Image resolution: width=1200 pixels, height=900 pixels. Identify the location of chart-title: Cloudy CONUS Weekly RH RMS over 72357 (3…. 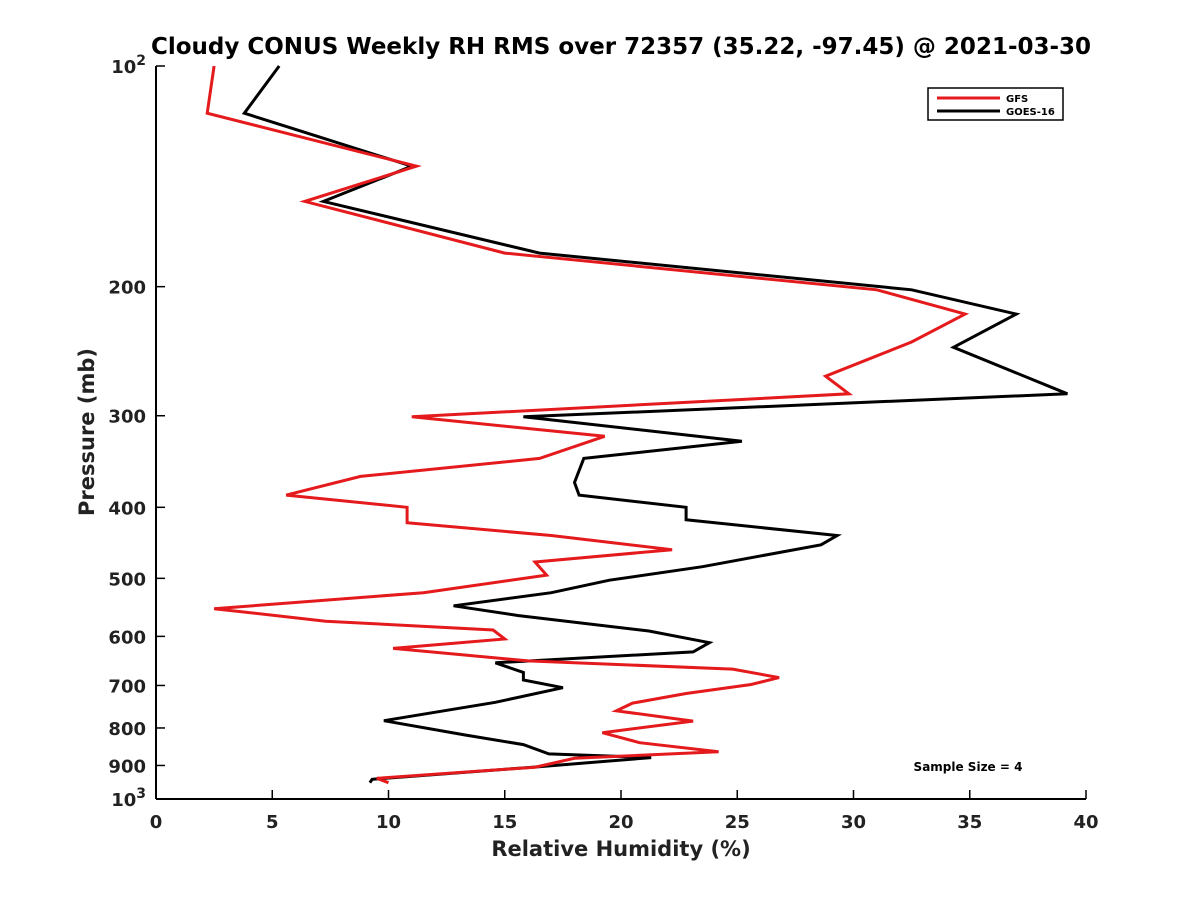
(621, 47).